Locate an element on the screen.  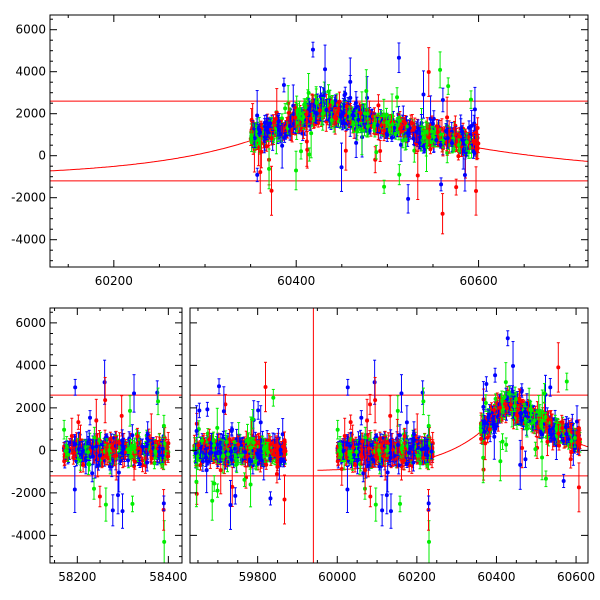
y-tick-label: -2000 is located at coordinates (28, 198).